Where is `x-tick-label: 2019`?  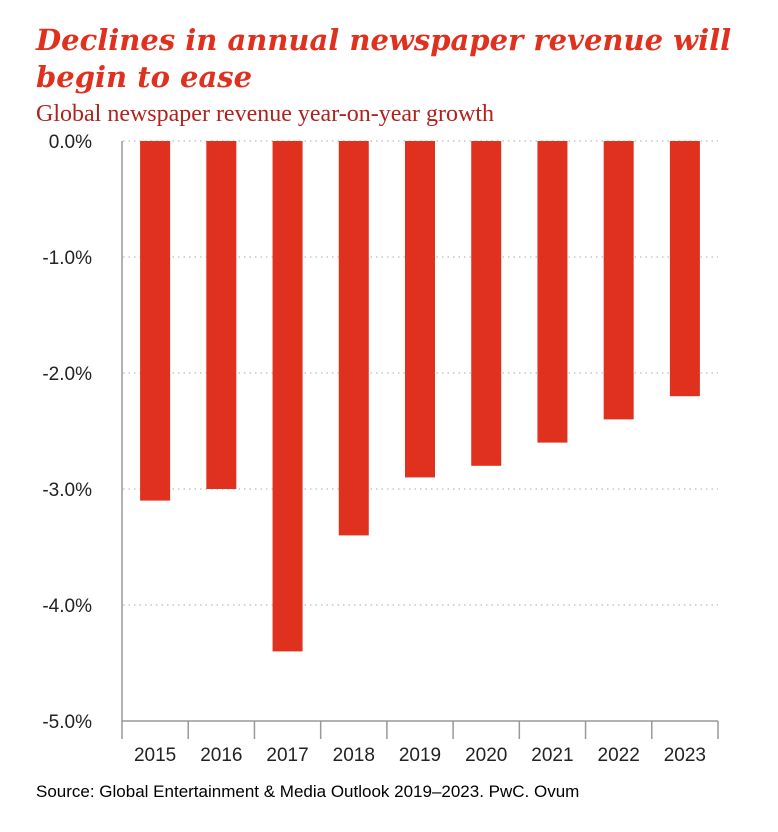
x-tick-label: 2019 is located at coordinates (420, 755).